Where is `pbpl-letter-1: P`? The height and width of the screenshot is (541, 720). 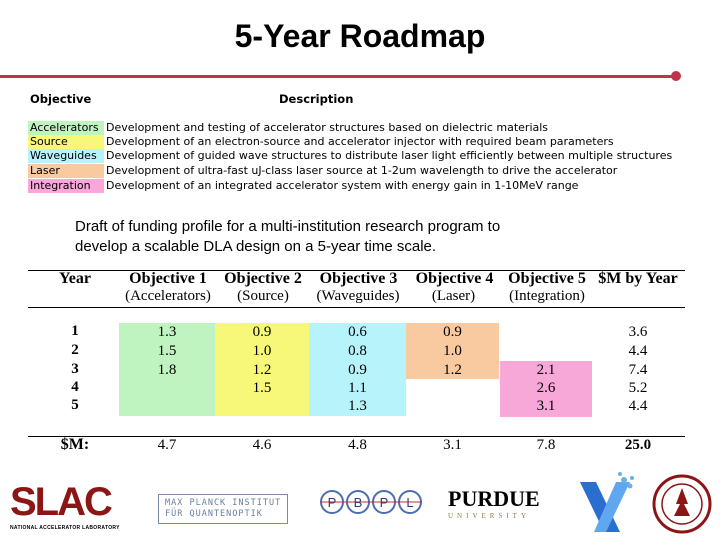
pbpl-letter-1: P is located at coordinates (332, 502).